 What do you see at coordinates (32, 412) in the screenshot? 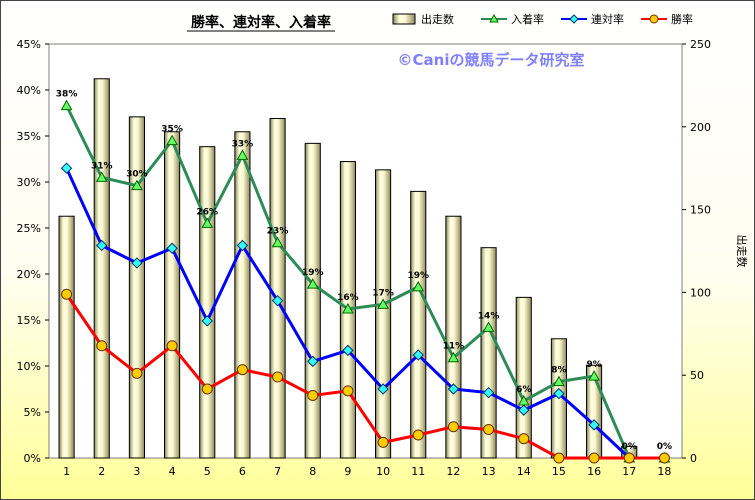
I see `y-left-tick-label: 5%` at bounding box center [32, 412].